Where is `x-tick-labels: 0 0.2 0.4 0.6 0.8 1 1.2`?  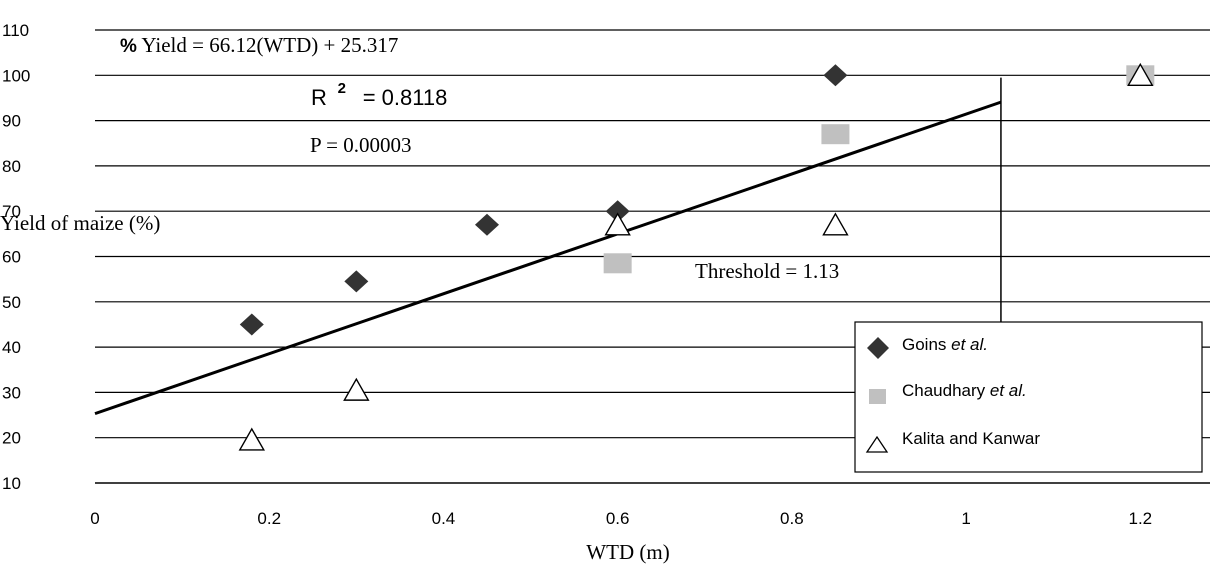 x-tick-labels: 0 0.2 0.4 0.6 0.8 1 1.2 is located at coordinates (621, 518).